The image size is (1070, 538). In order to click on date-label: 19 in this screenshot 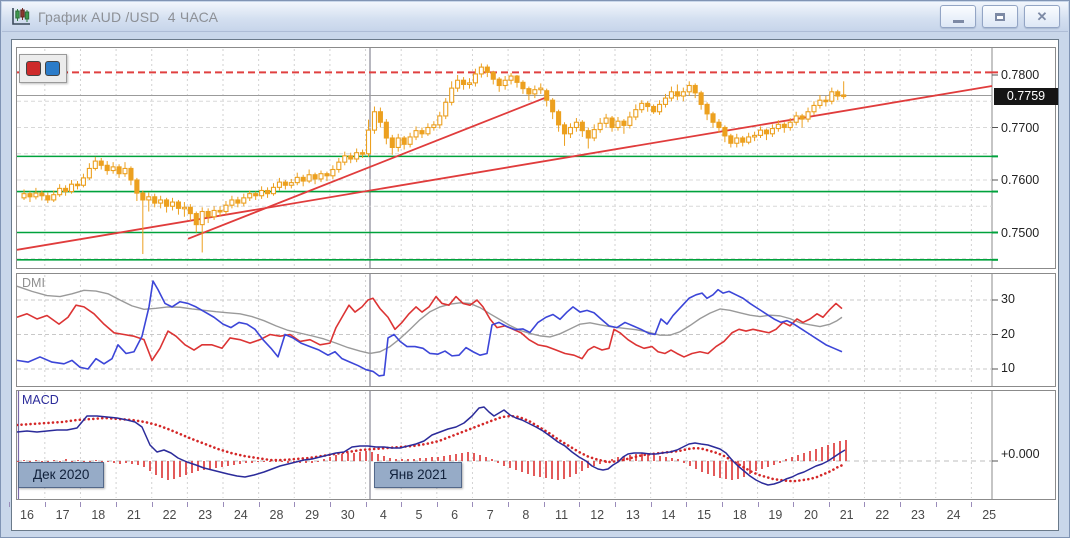, I will do `click(775, 515)`.